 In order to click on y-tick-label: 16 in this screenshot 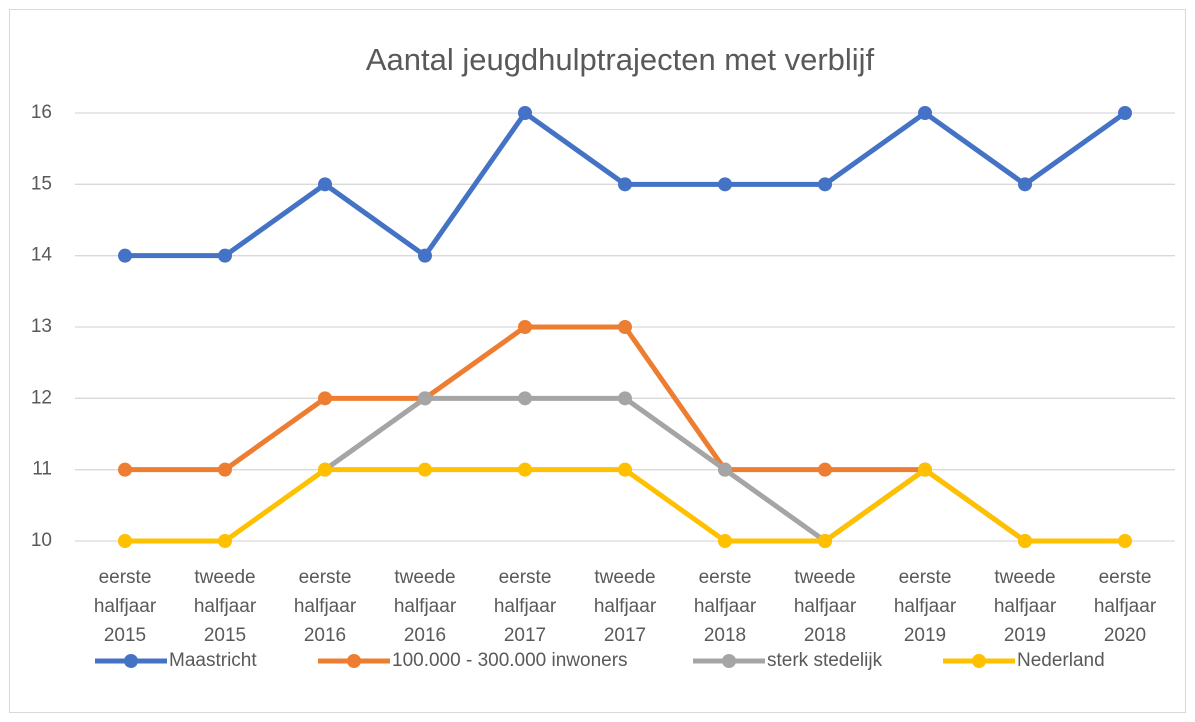, I will do `click(41, 112)`.